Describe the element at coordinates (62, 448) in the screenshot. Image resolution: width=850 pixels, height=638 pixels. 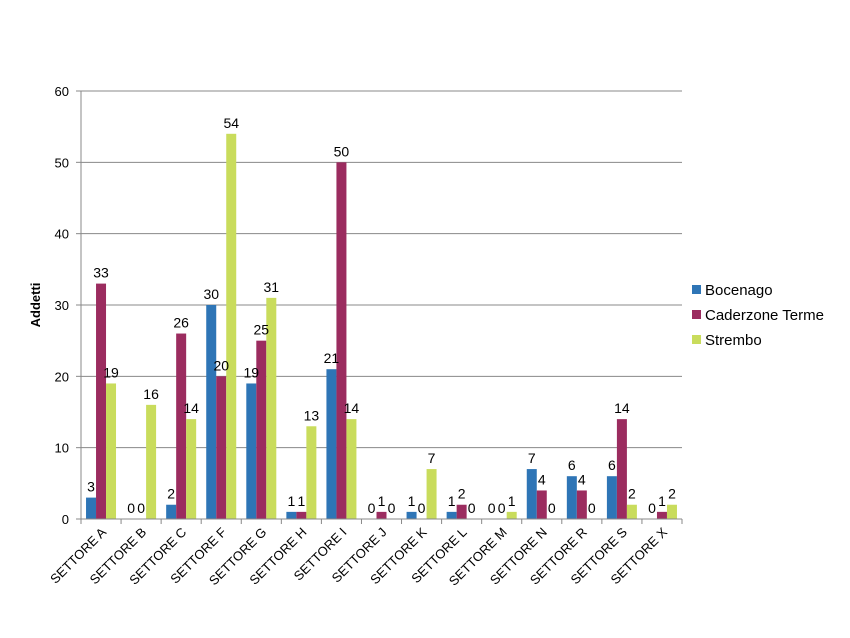
I see `y-tick-label: 10` at that location.